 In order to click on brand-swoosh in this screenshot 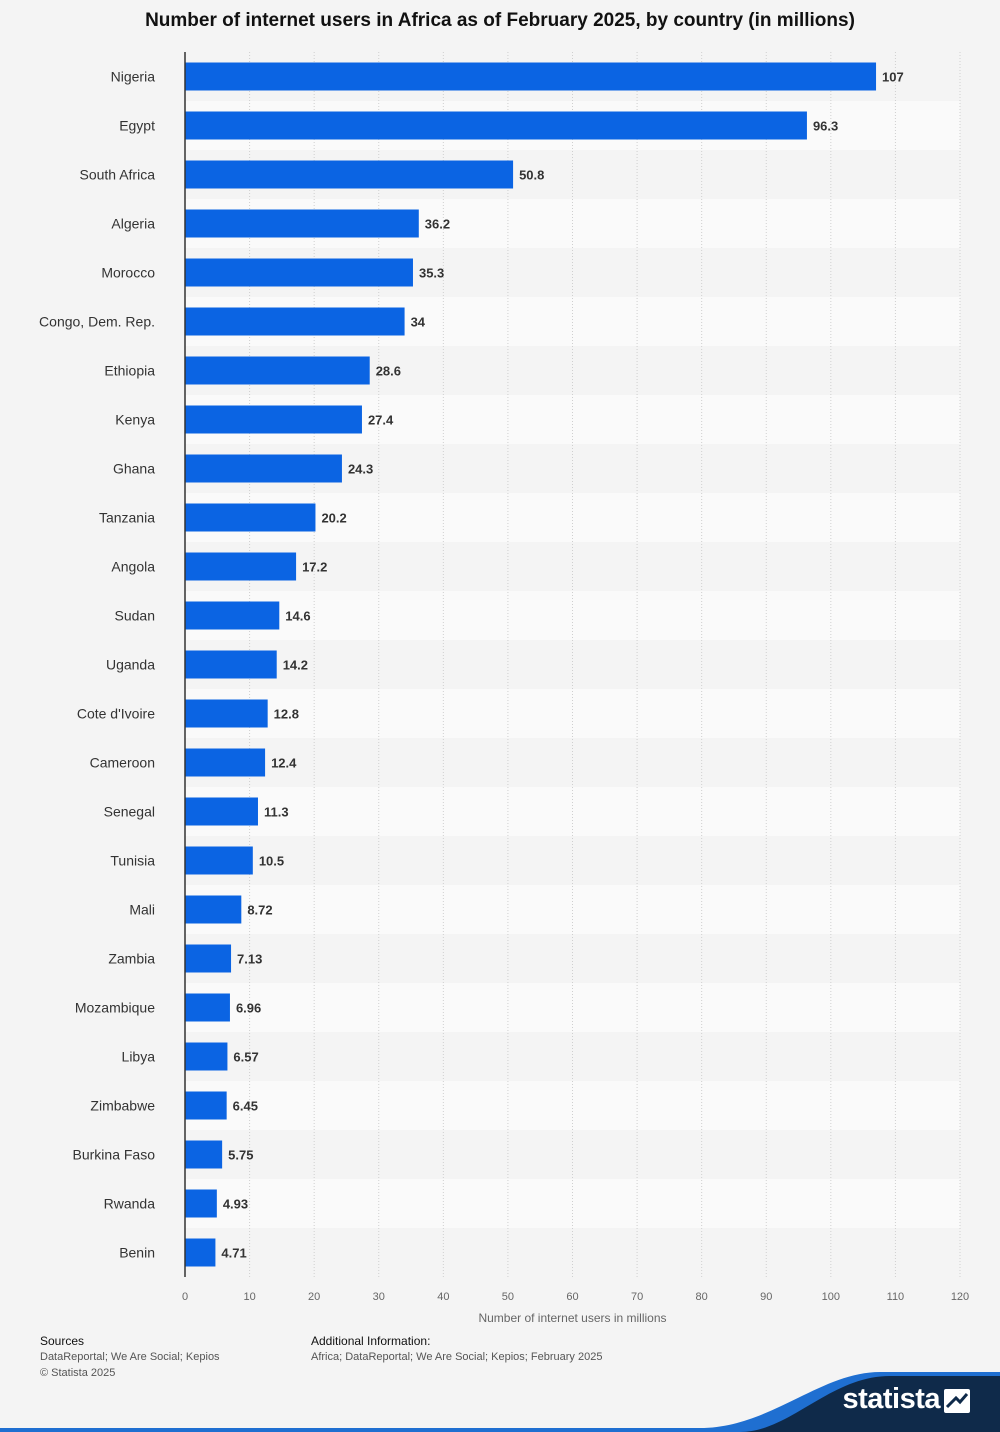, I will do `click(500, 1402)`.